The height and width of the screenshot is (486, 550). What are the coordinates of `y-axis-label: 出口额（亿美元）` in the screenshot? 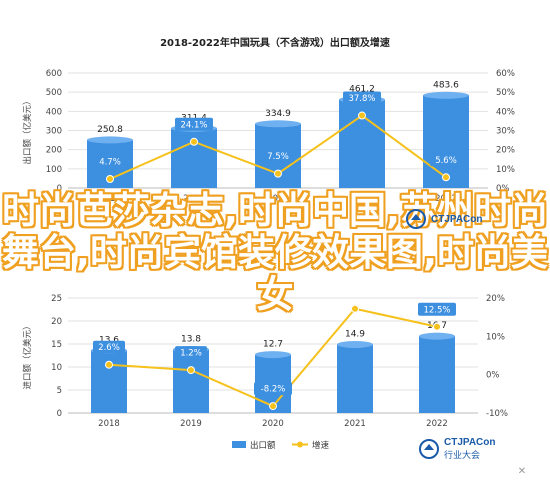 It's located at (27, 130).